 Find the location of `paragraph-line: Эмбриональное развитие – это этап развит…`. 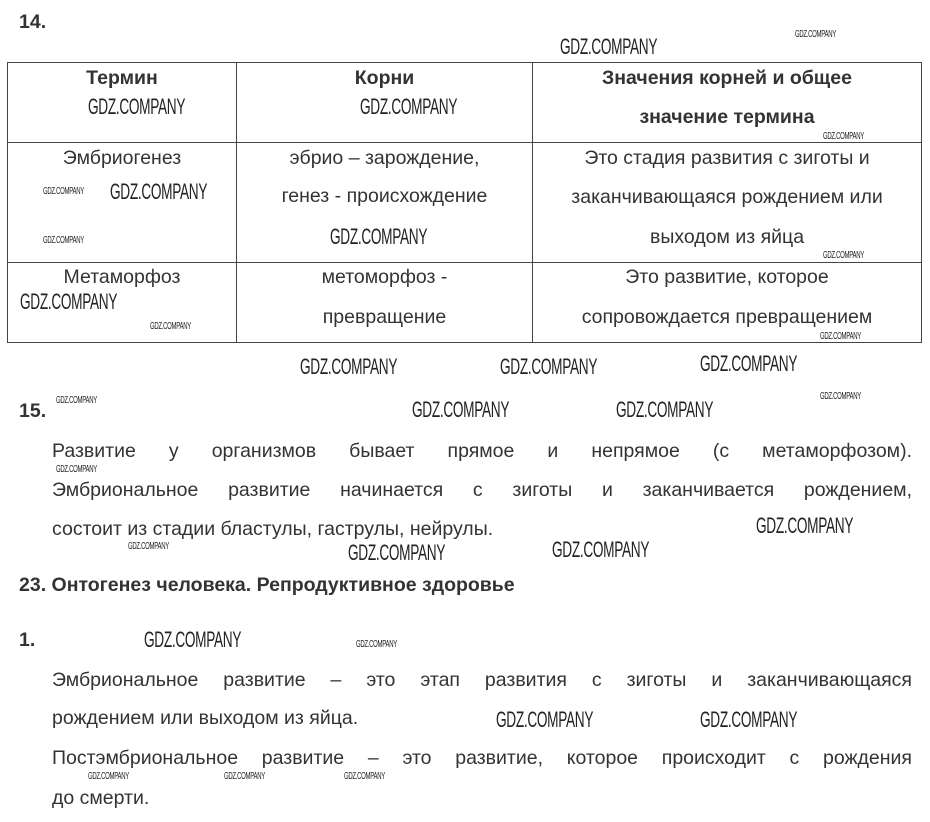

paragraph-line: Эмбриональное развитие – это этап развит… is located at coordinates (482, 680).